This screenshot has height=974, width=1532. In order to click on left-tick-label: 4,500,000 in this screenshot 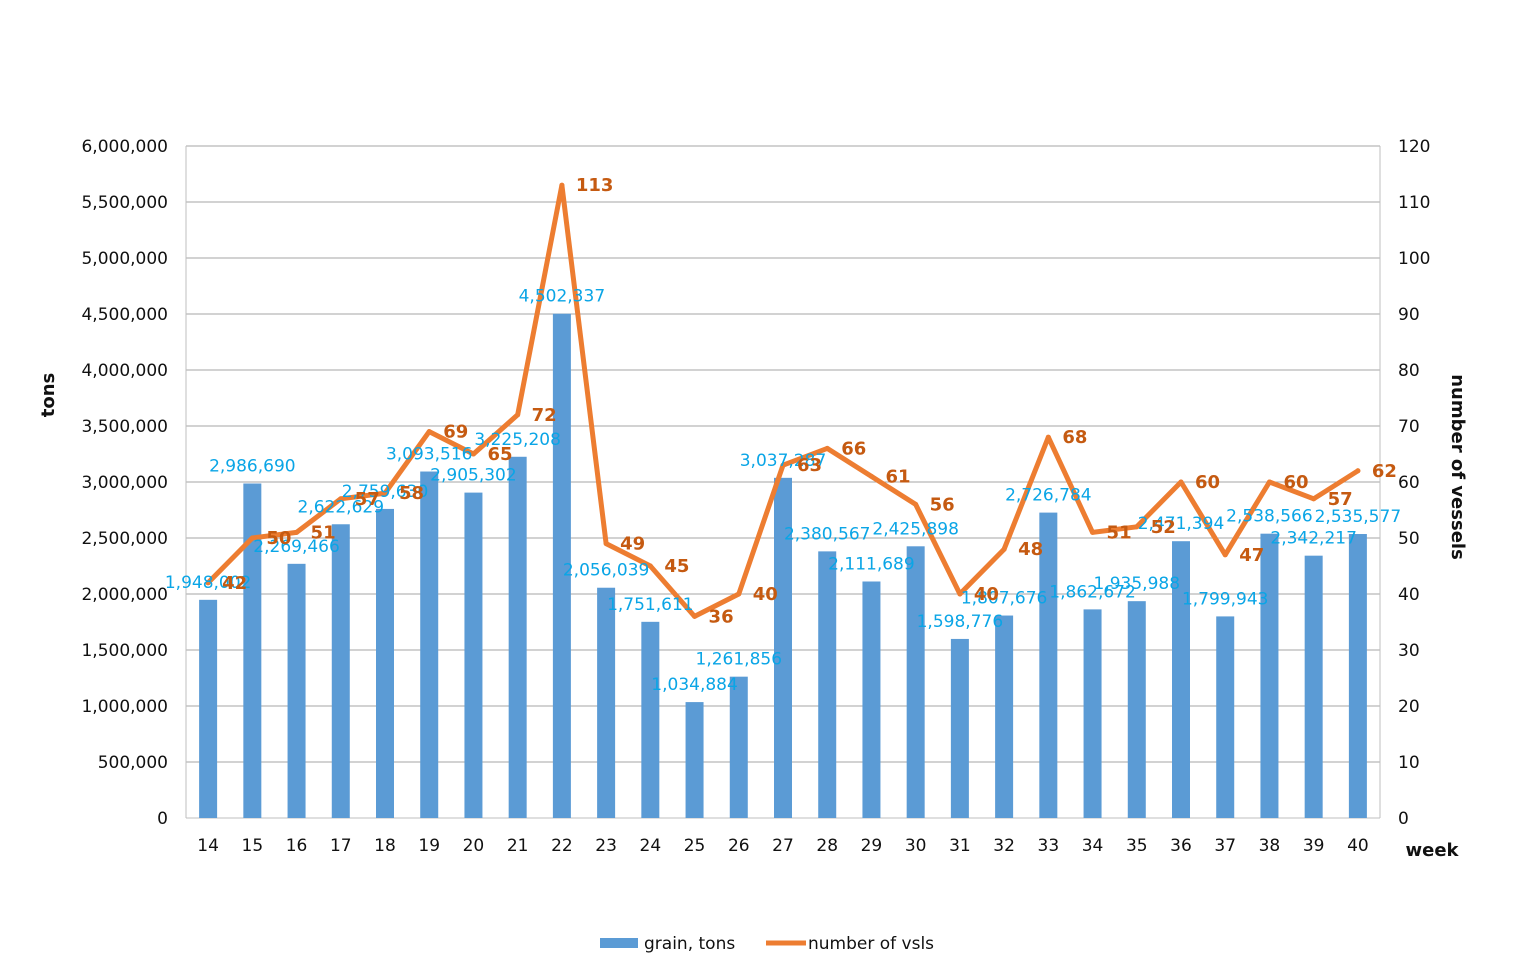, I will do `click(124, 315)`.